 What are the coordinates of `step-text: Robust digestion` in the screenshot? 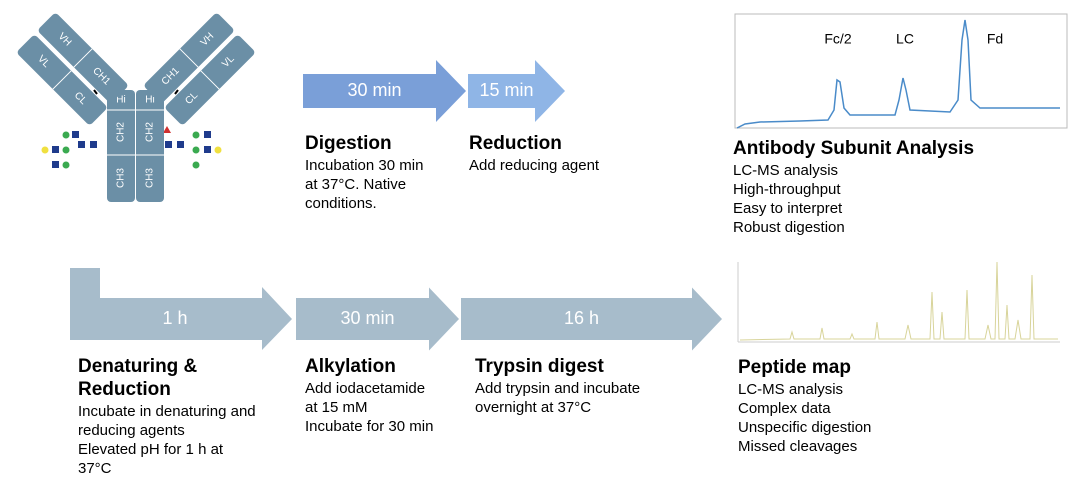 It's located at (789, 227).